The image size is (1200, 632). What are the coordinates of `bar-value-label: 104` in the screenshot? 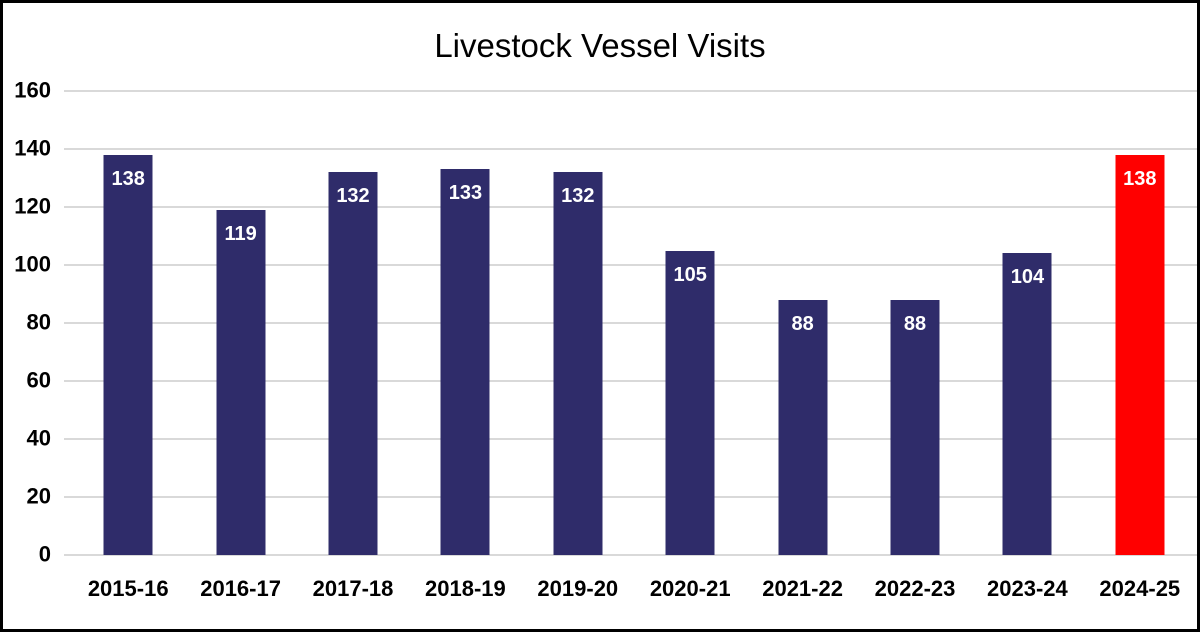 It's located at (1027, 277).